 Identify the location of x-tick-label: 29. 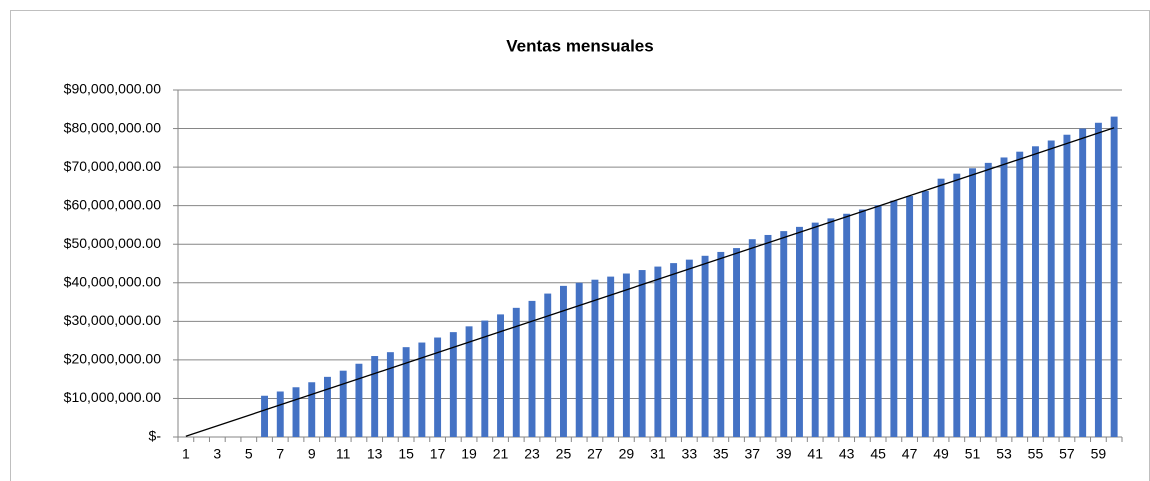
(627, 454).